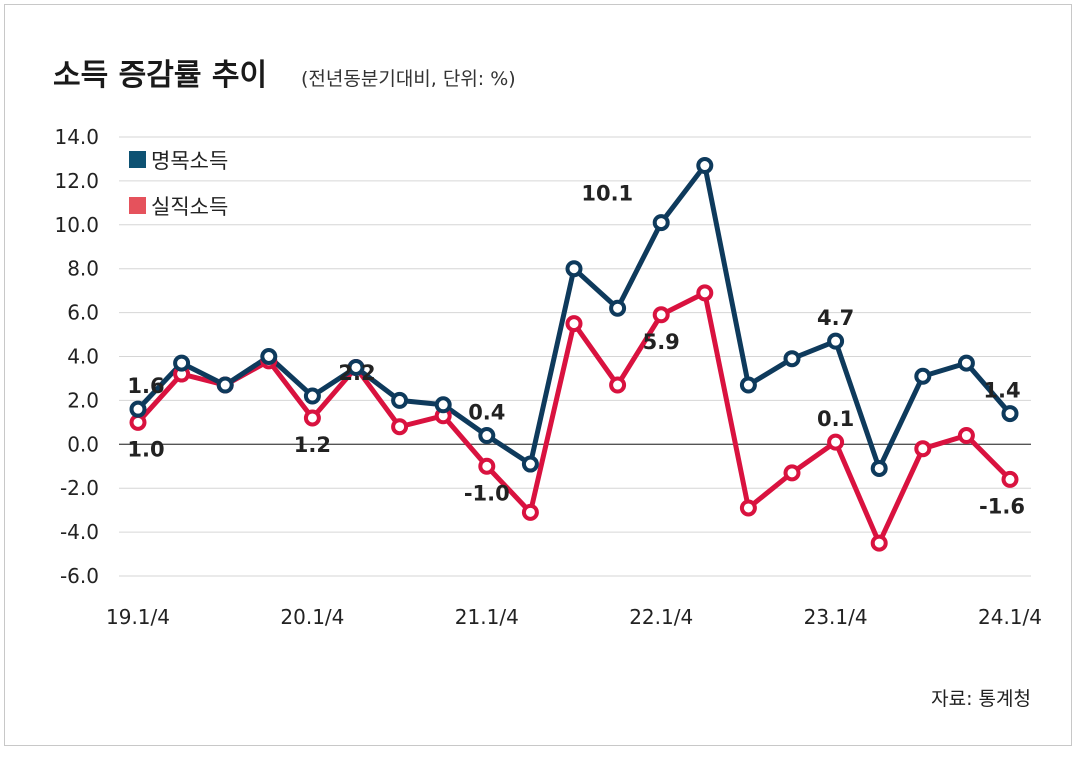 Image resolution: width=1081 pixels, height=758 pixels. I want to click on y-tick-label: 6.0, so click(83, 313).